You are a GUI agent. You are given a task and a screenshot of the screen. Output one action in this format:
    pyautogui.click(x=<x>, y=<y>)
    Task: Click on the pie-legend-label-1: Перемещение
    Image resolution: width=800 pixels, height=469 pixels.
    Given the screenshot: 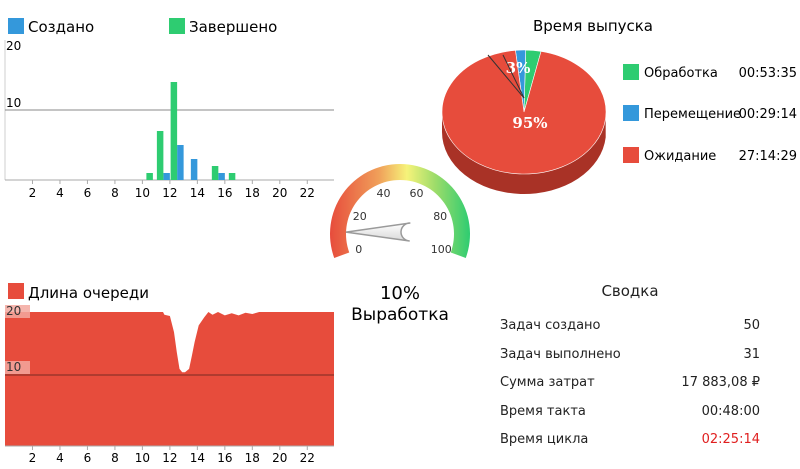 What is the action you would take?
    pyautogui.click(x=692, y=114)
    